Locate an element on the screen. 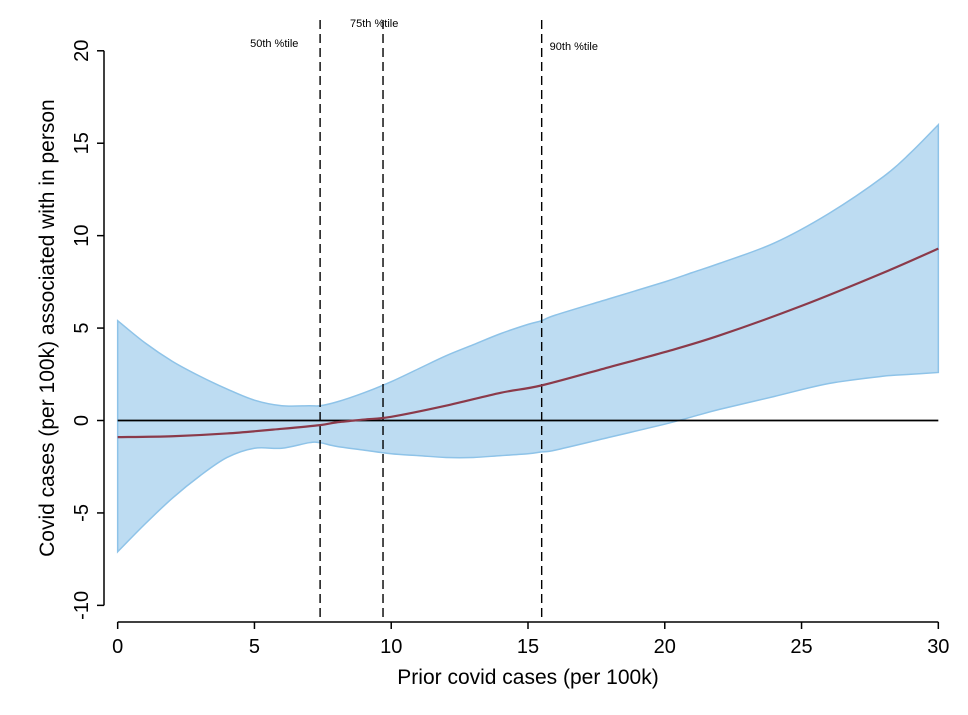 This screenshot has height=715, width=968. x-tick-label: 15 is located at coordinates (528, 647).